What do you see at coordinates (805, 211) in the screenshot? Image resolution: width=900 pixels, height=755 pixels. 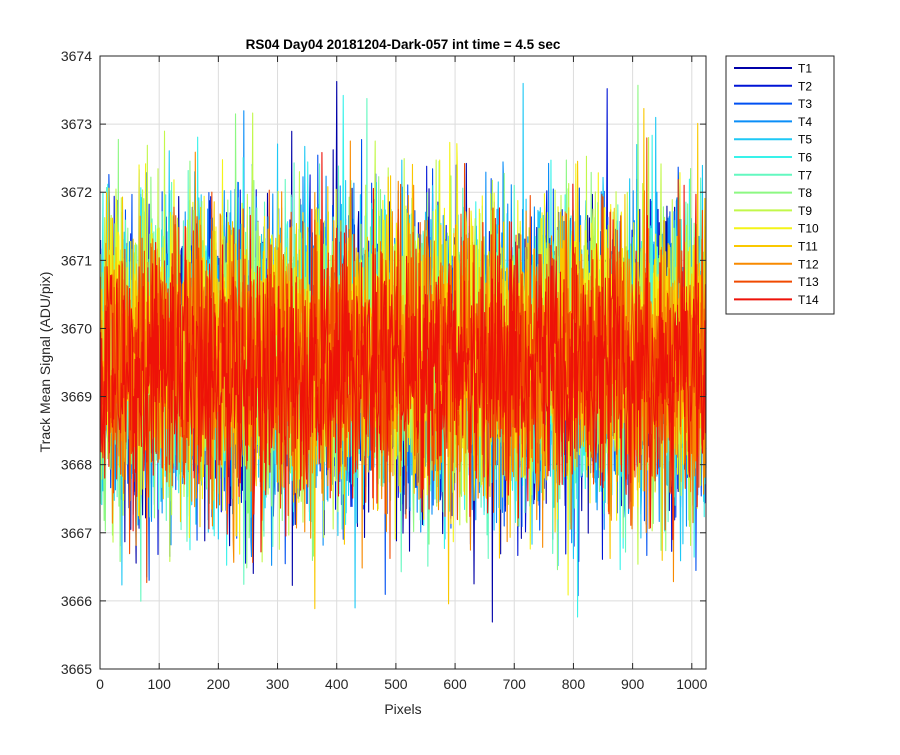 I see `legend-label: T9` at bounding box center [805, 211].